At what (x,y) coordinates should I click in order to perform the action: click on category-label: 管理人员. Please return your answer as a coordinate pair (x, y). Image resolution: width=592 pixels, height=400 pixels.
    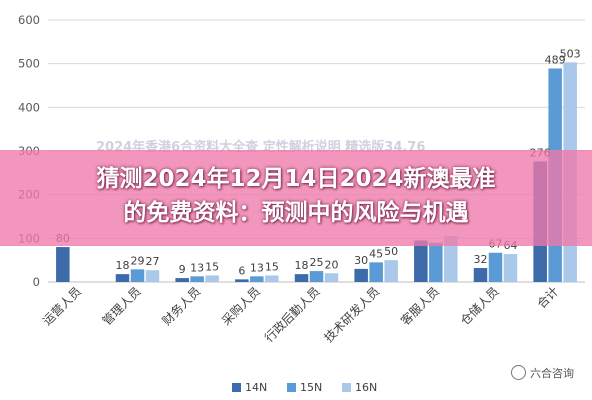
    Looking at the image, I should click on (121, 306).